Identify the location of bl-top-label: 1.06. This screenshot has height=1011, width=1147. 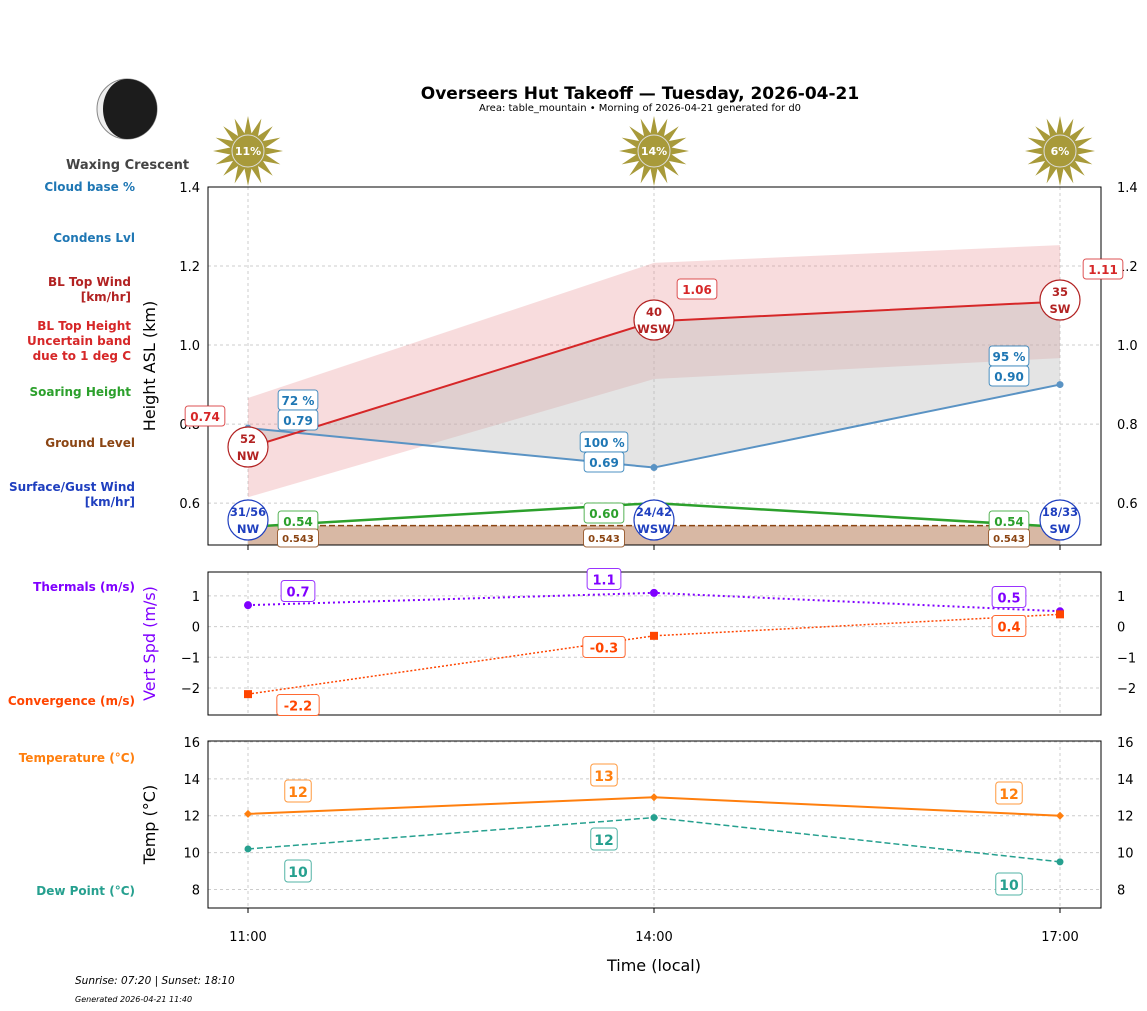
(697, 290).